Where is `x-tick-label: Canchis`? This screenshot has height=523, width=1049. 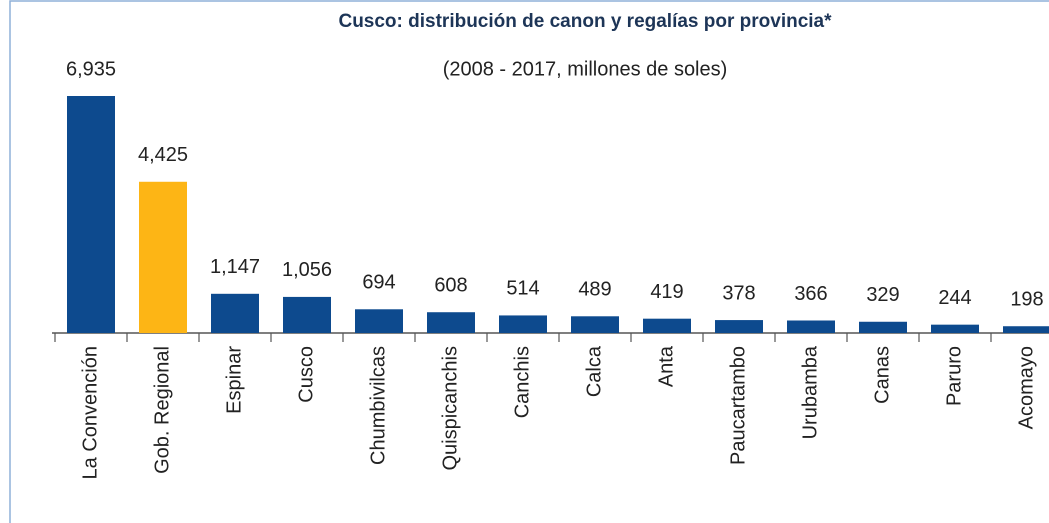 x-tick-label: Canchis is located at coordinates (522, 382).